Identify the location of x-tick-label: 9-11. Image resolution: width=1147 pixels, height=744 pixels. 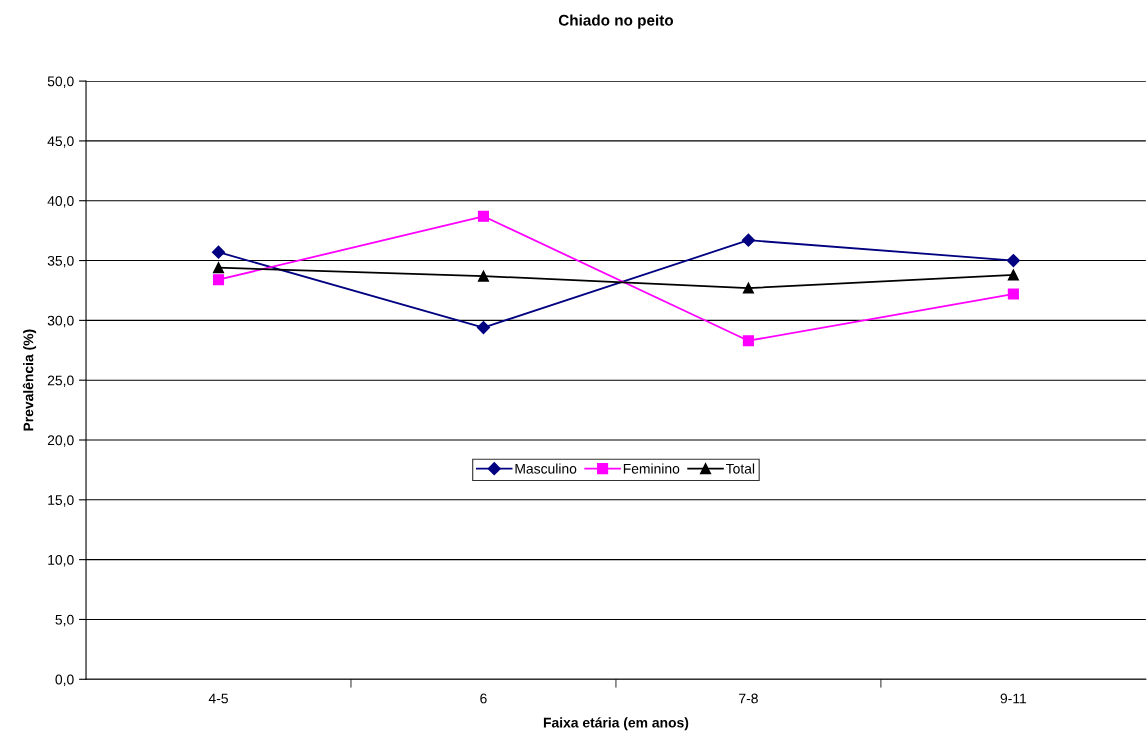
(1013, 698).